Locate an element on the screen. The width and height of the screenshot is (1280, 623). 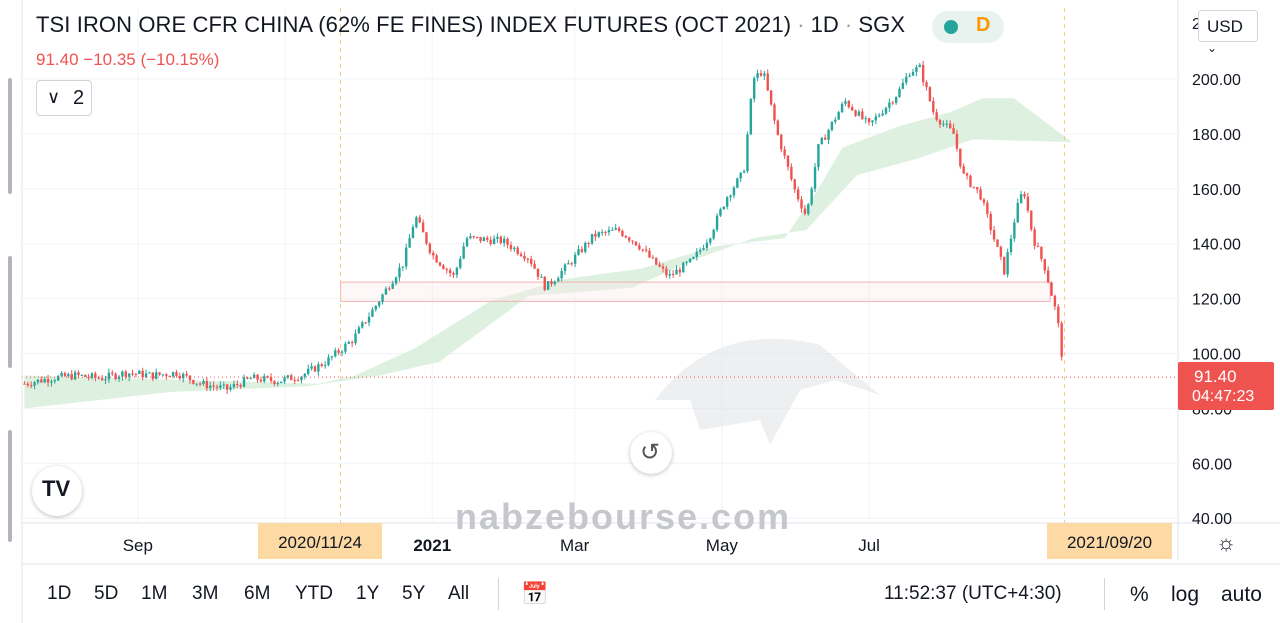
market-status-pill is located at coordinates (968, 27).